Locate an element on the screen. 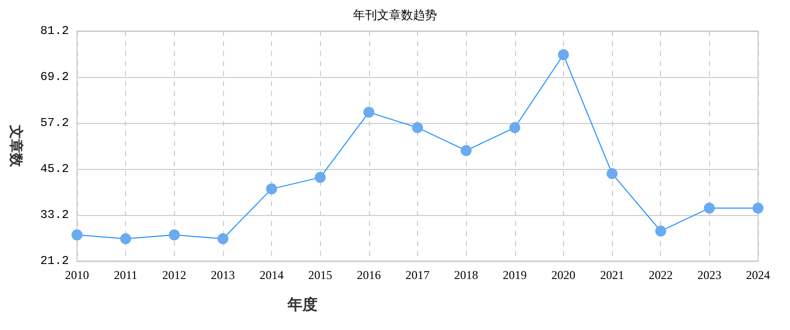  y-axis-title: 文章数 is located at coordinates (16, 146).